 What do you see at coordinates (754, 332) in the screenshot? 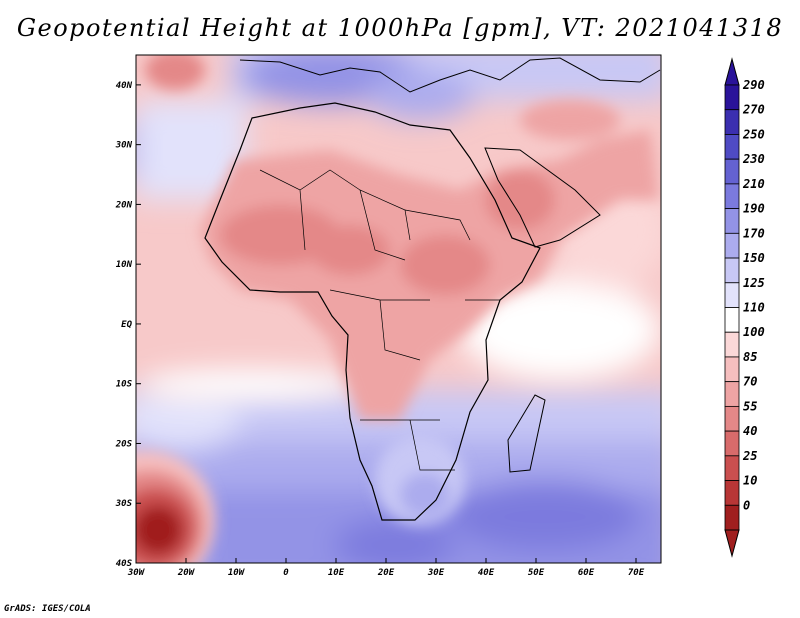
I see `colorbar-label: 100` at bounding box center [754, 332].